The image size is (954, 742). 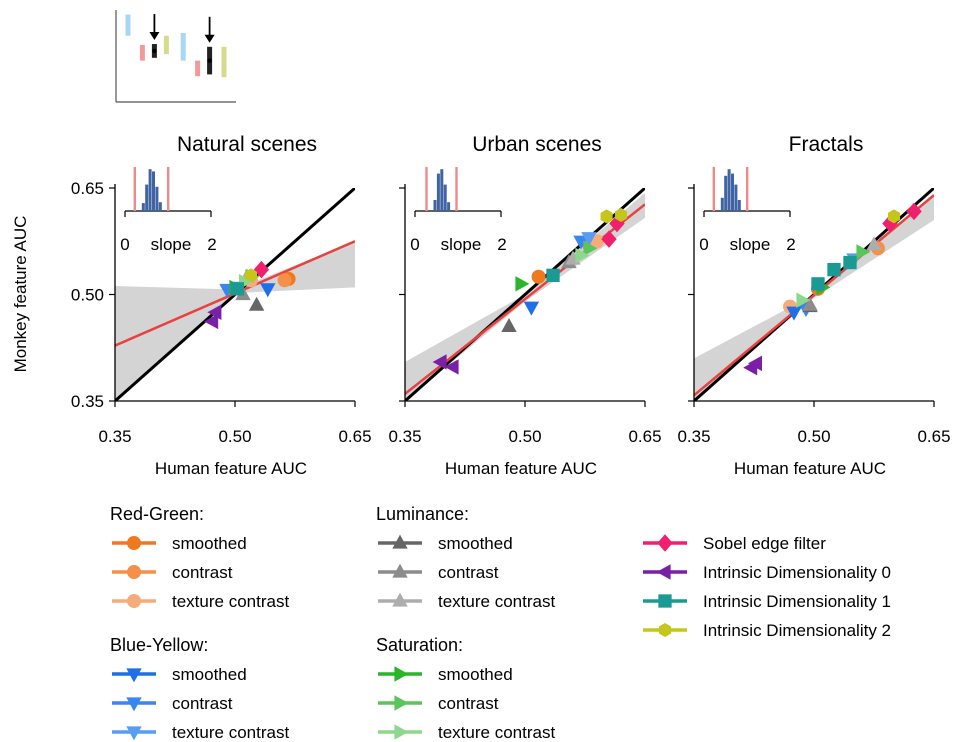 What do you see at coordinates (157, 514) in the screenshot?
I see `legend-heading: Red-Green:` at bounding box center [157, 514].